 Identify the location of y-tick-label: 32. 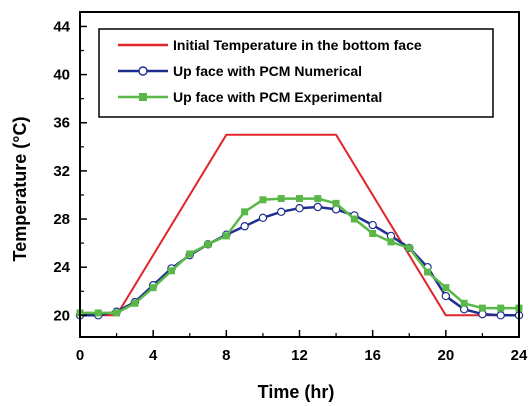
(61, 171).